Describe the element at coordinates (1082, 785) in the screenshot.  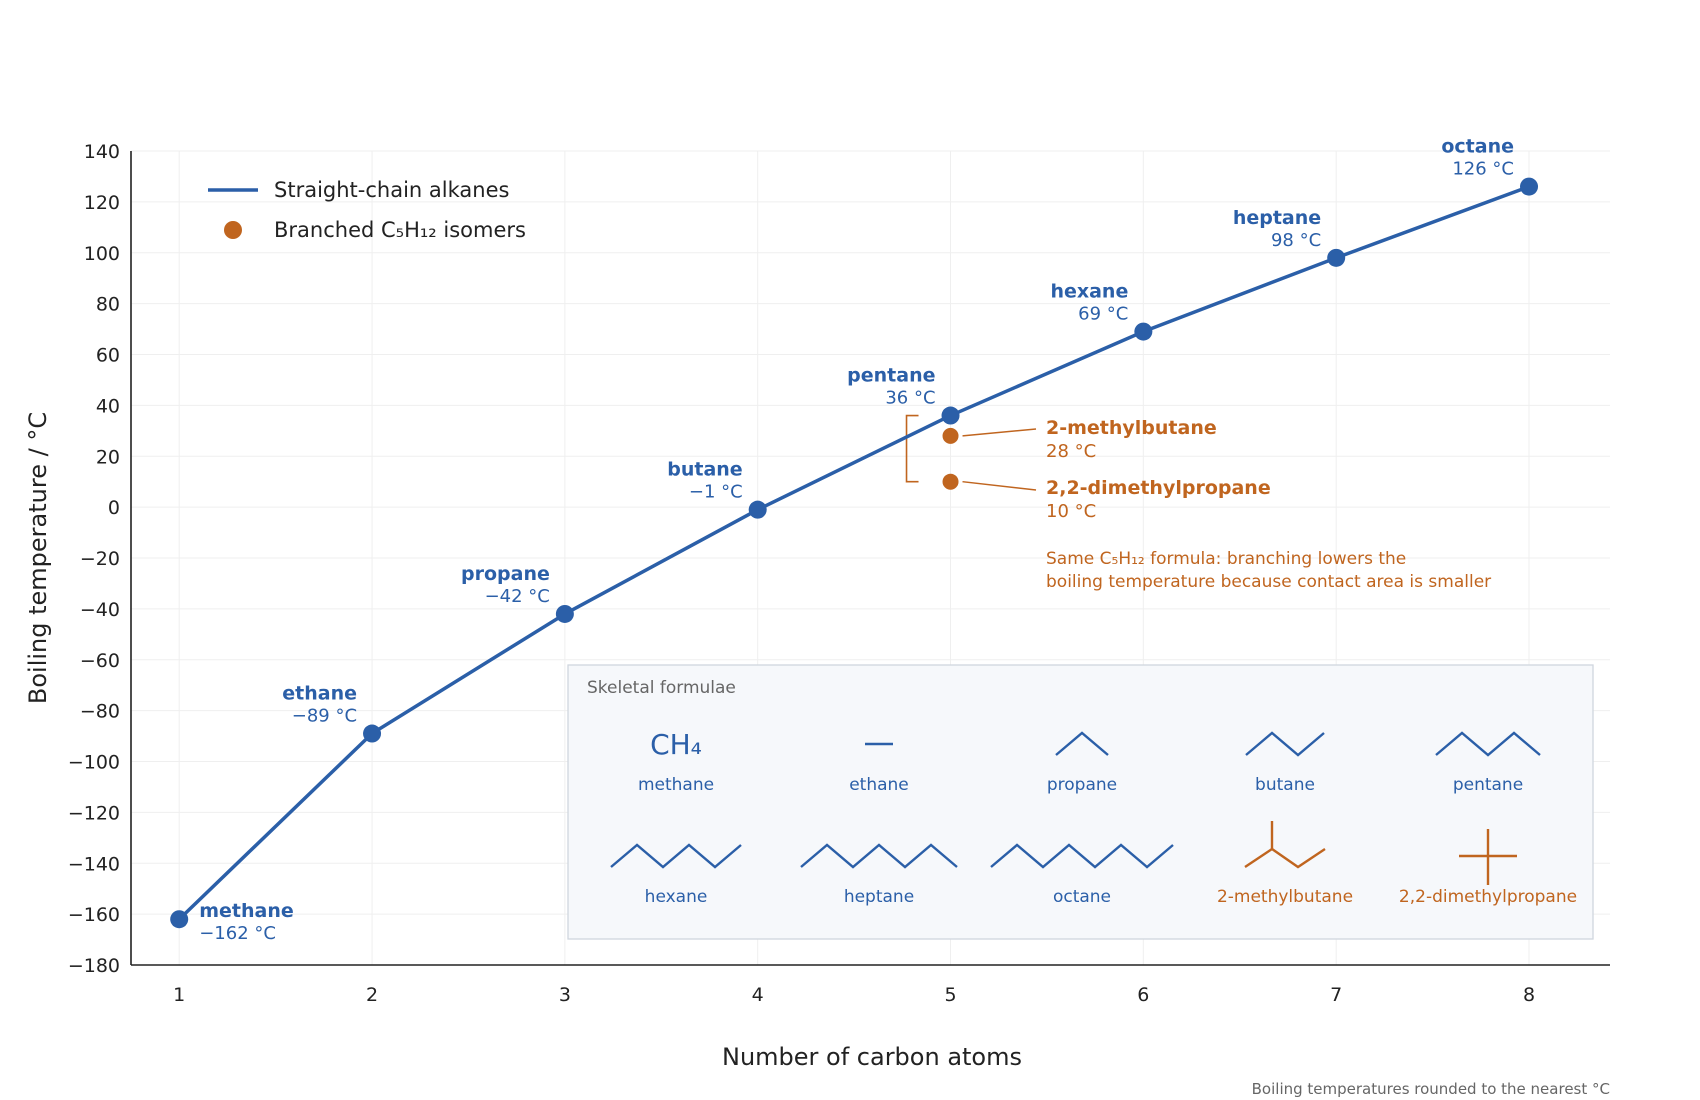
I see `inset-label-propane: propane` at that location.